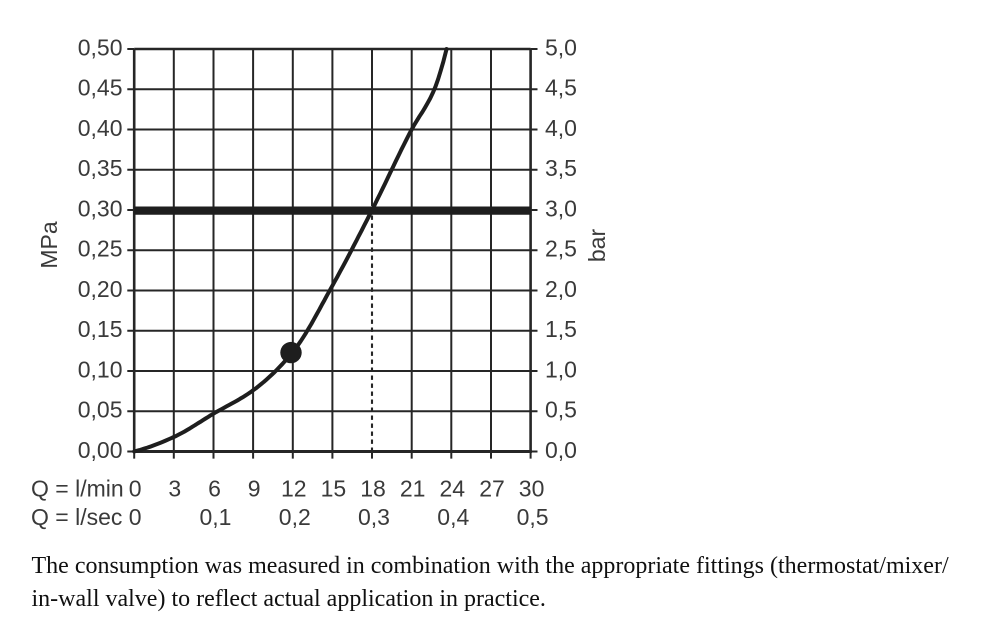  Describe the element at coordinates (214, 489) in the screenshot. I see `svg-text: 6` at that location.